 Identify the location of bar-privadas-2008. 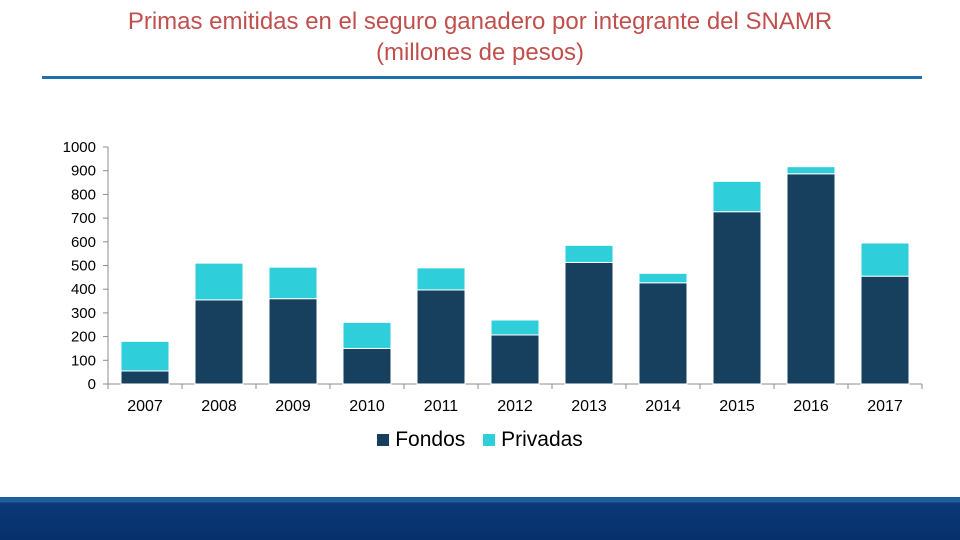
(219, 281).